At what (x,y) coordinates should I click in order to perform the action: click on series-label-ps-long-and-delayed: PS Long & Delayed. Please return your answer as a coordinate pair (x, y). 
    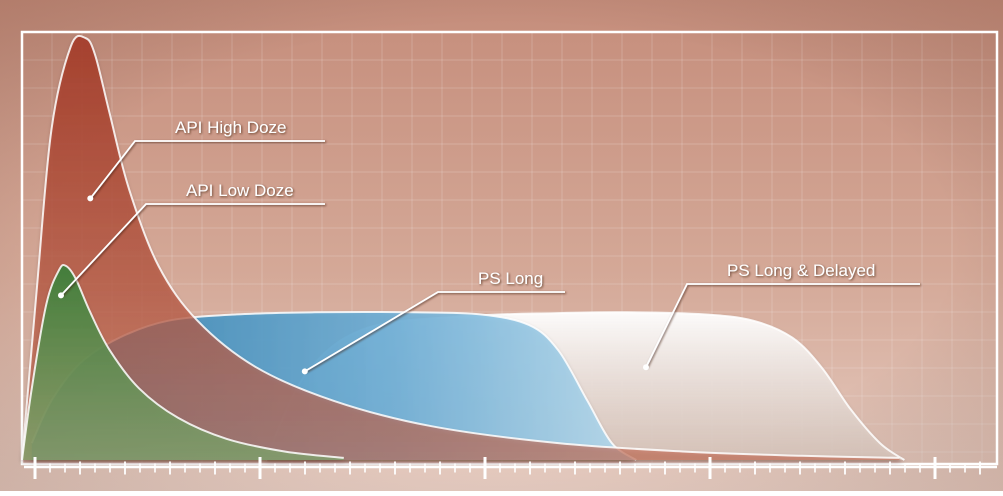
    Looking at the image, I should click on (801, 270).